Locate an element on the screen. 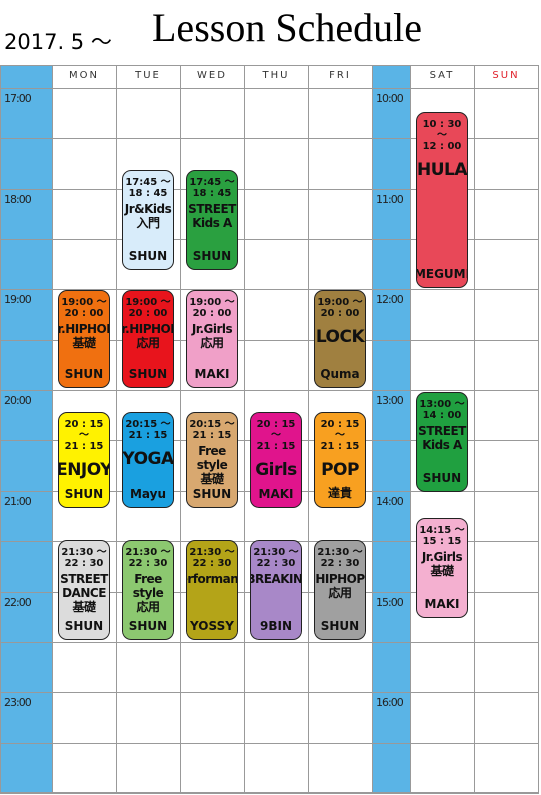  name-line: LOCK is located at coordinates (340, 337).